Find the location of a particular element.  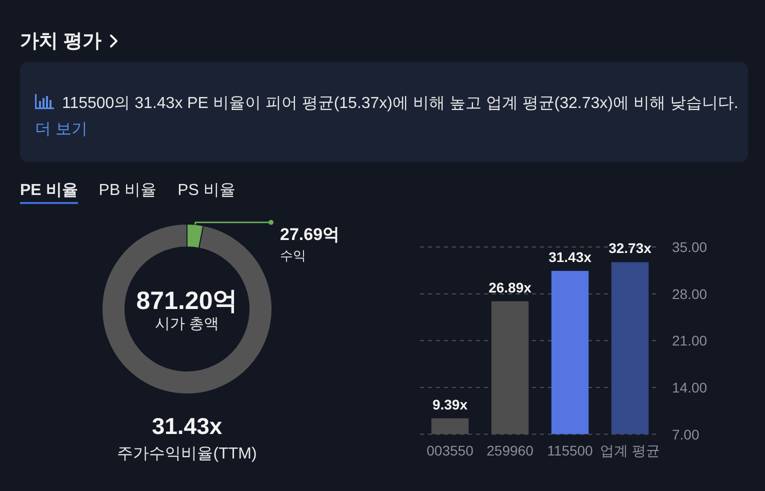

text: 주가수익비율(TTM) is located at coordinates (187, 454).